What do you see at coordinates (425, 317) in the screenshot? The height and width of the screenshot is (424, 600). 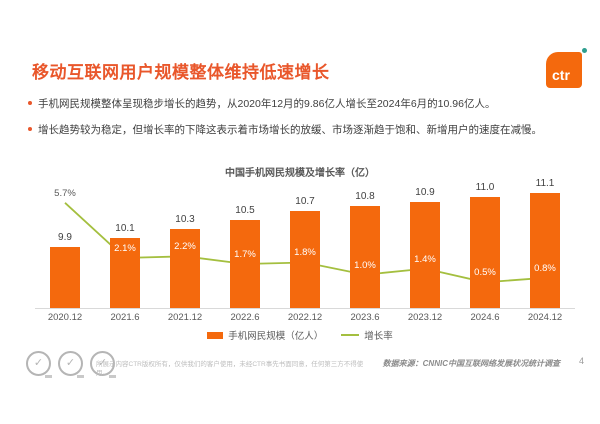 I see `x-axis-label: 2023.12` at bounding box center [425, 317].